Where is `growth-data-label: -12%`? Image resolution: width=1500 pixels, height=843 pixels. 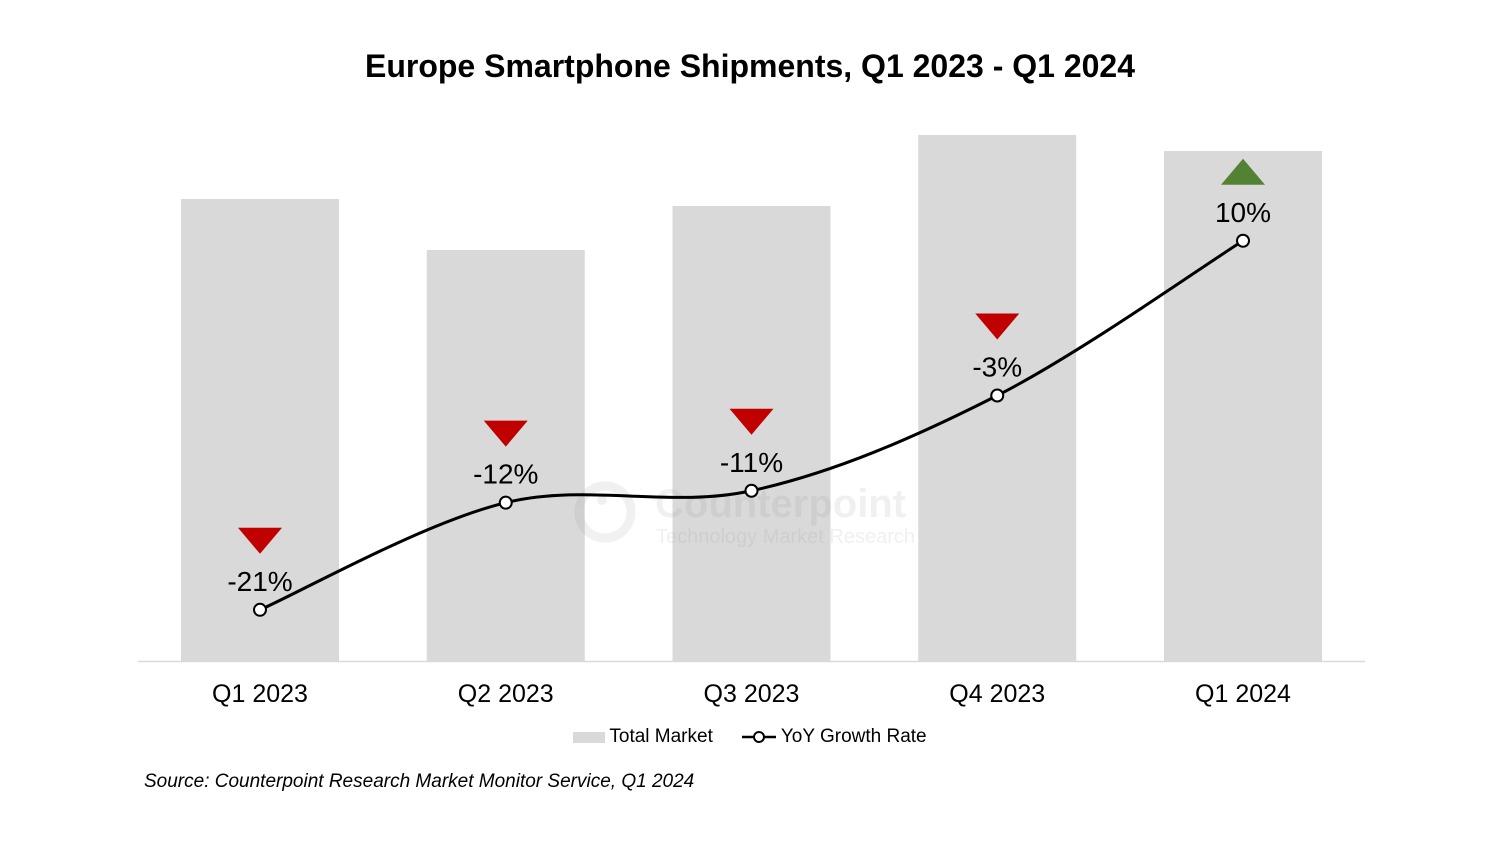
growth-data-label: -12% is located at coordinates (505, 474).